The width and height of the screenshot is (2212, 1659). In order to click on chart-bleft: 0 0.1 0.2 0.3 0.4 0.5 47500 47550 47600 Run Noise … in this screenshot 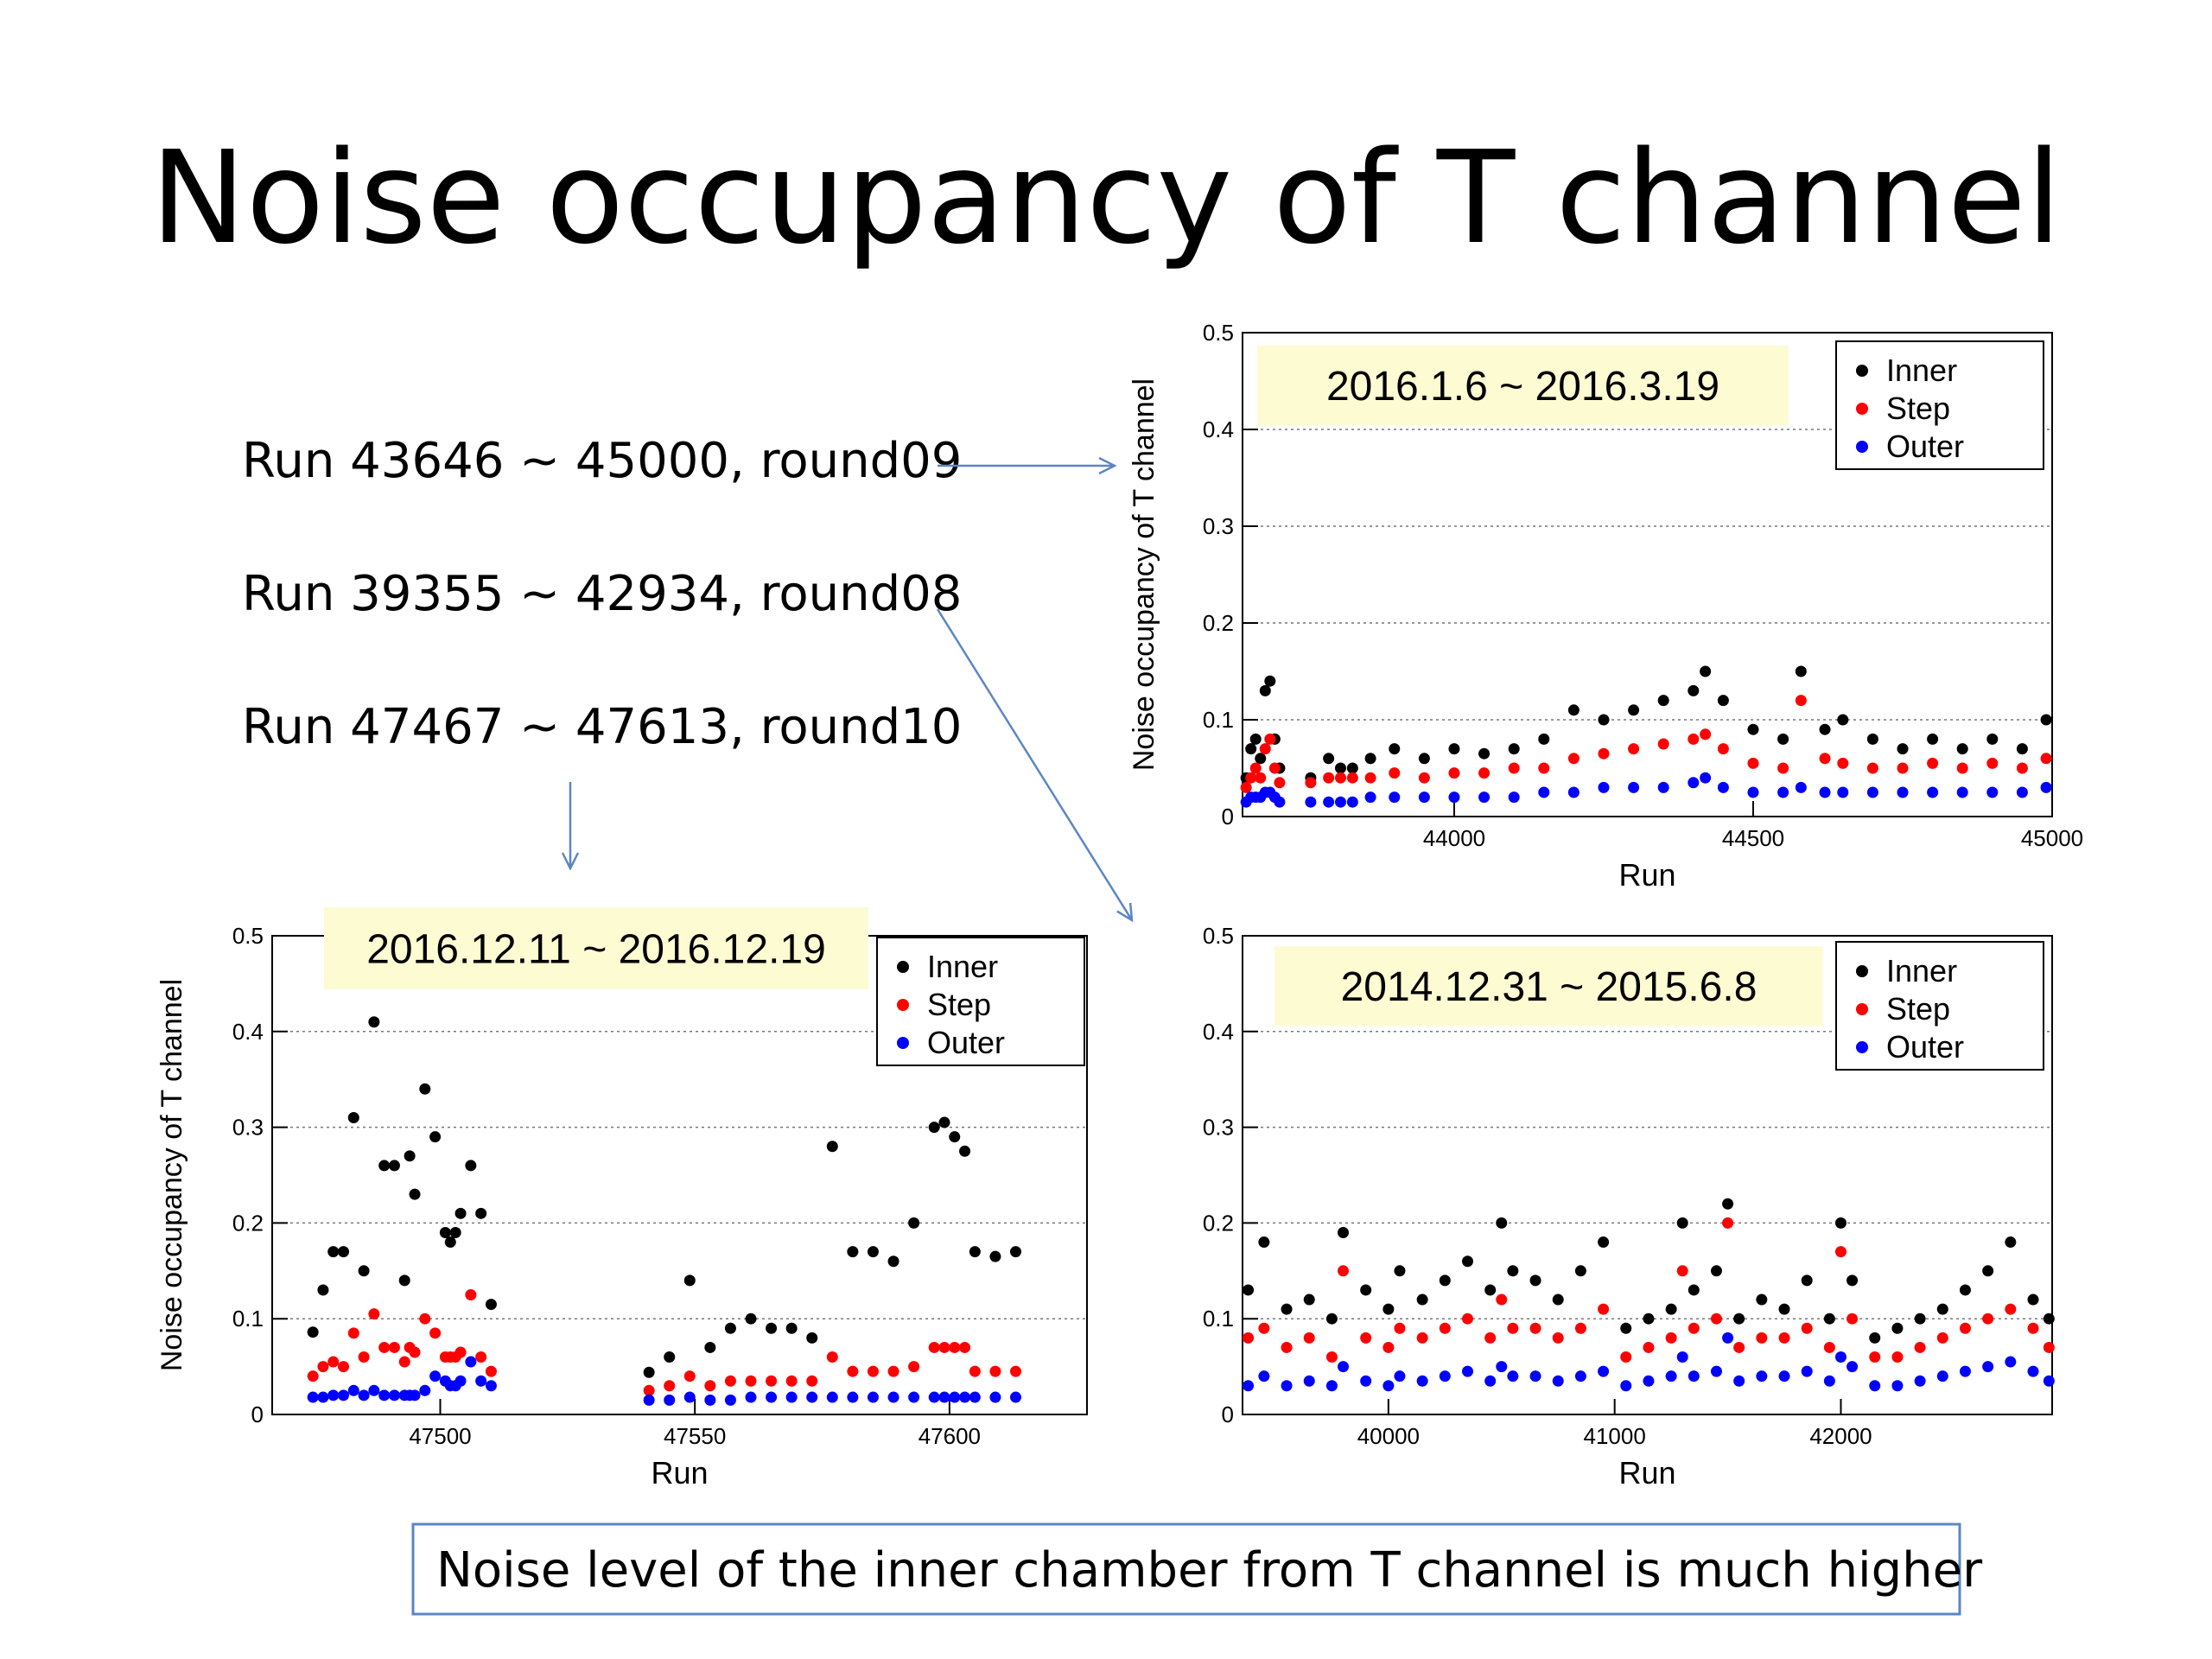, I will do `click(622, 1199)`.